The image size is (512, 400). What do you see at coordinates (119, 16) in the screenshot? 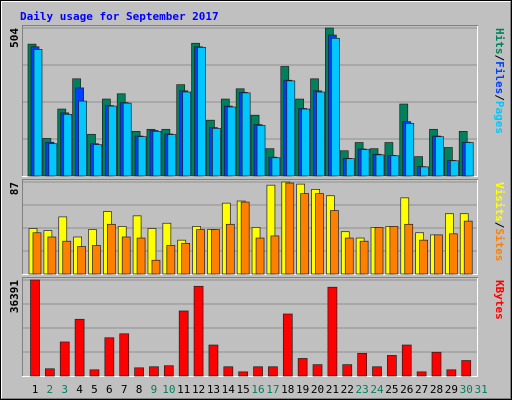
I see `chart-title: Daily usage for September 2017` at bounding box center [119, 16].